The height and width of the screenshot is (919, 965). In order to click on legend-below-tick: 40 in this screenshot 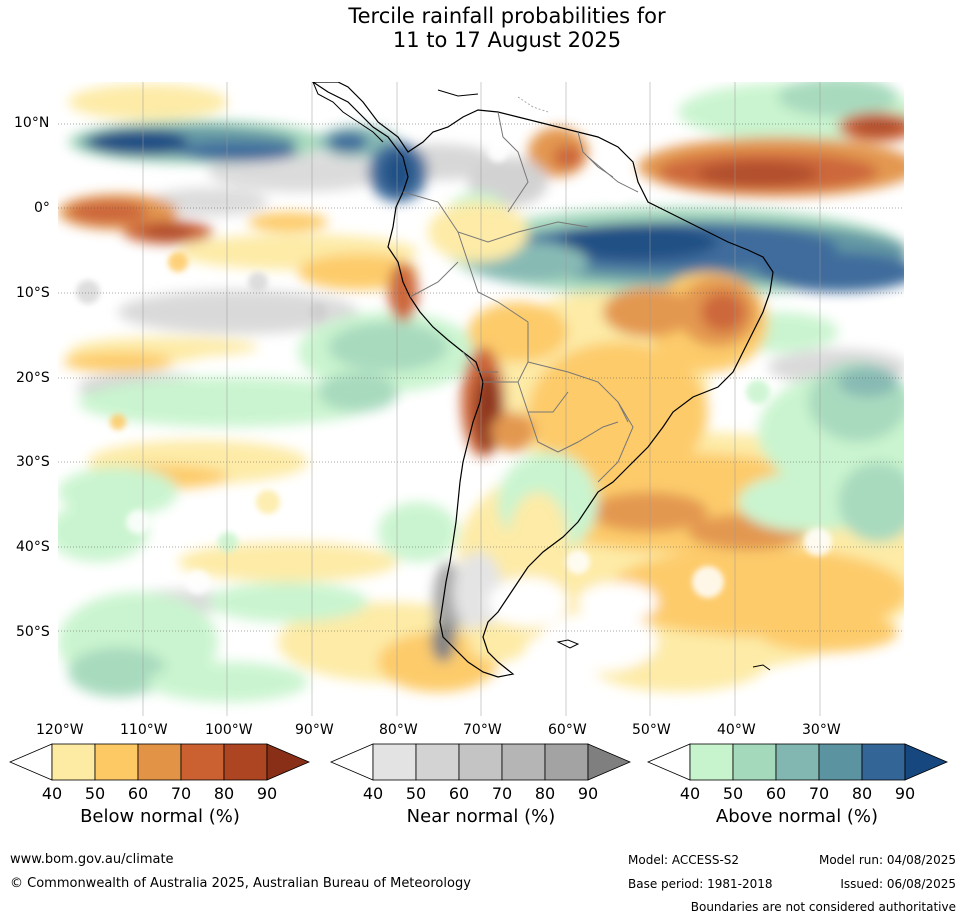, I will do `click(52, 793)`.